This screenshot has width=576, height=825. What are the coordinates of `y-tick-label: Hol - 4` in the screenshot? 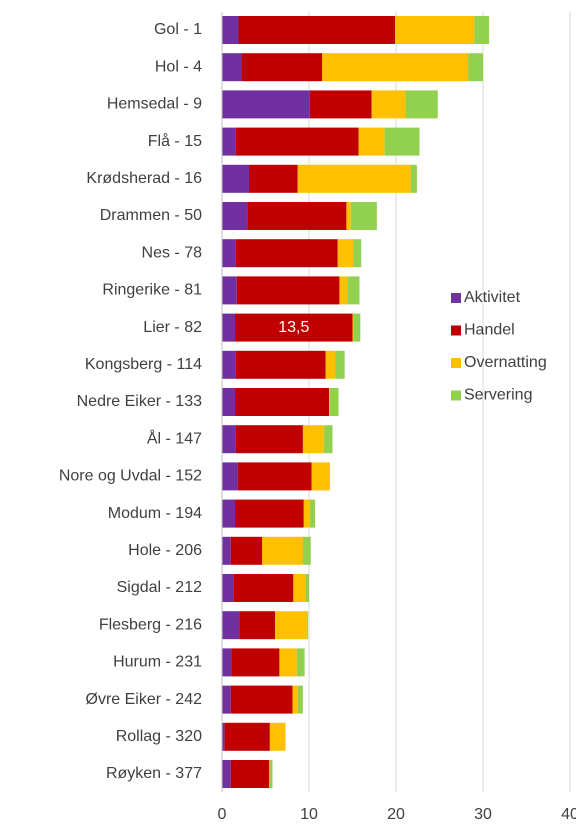 It's located at (178, 66).